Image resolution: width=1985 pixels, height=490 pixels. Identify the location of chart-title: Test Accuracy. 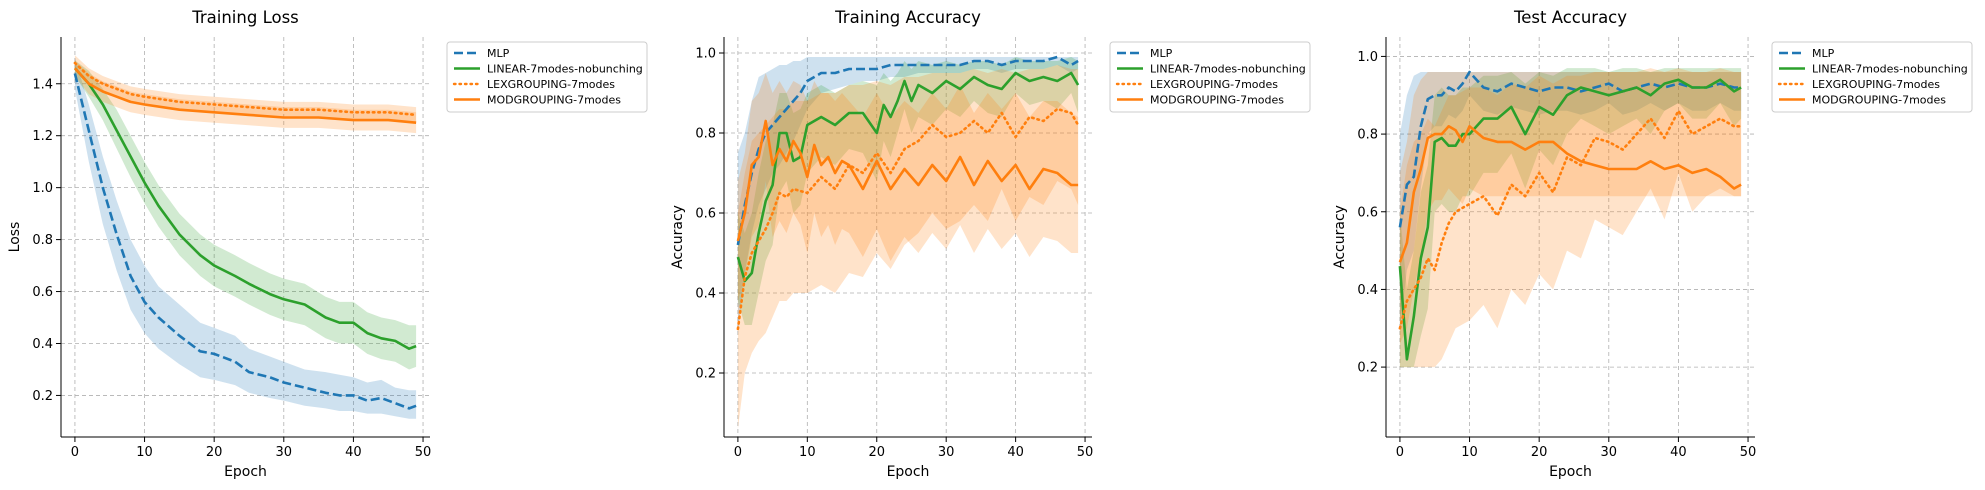
(1570, 17).